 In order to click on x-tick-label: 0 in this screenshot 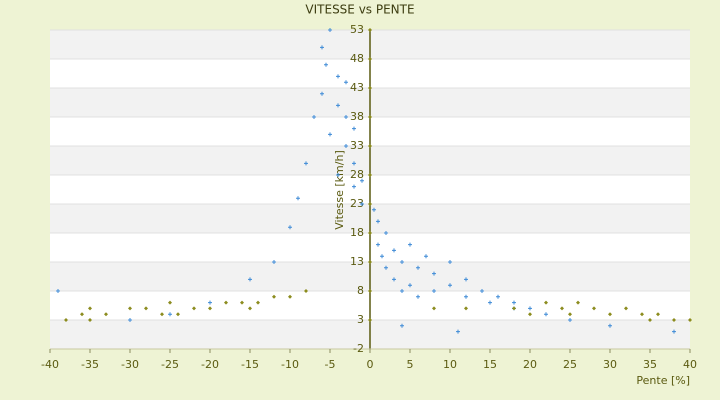, I will do `click(370, 364)`.